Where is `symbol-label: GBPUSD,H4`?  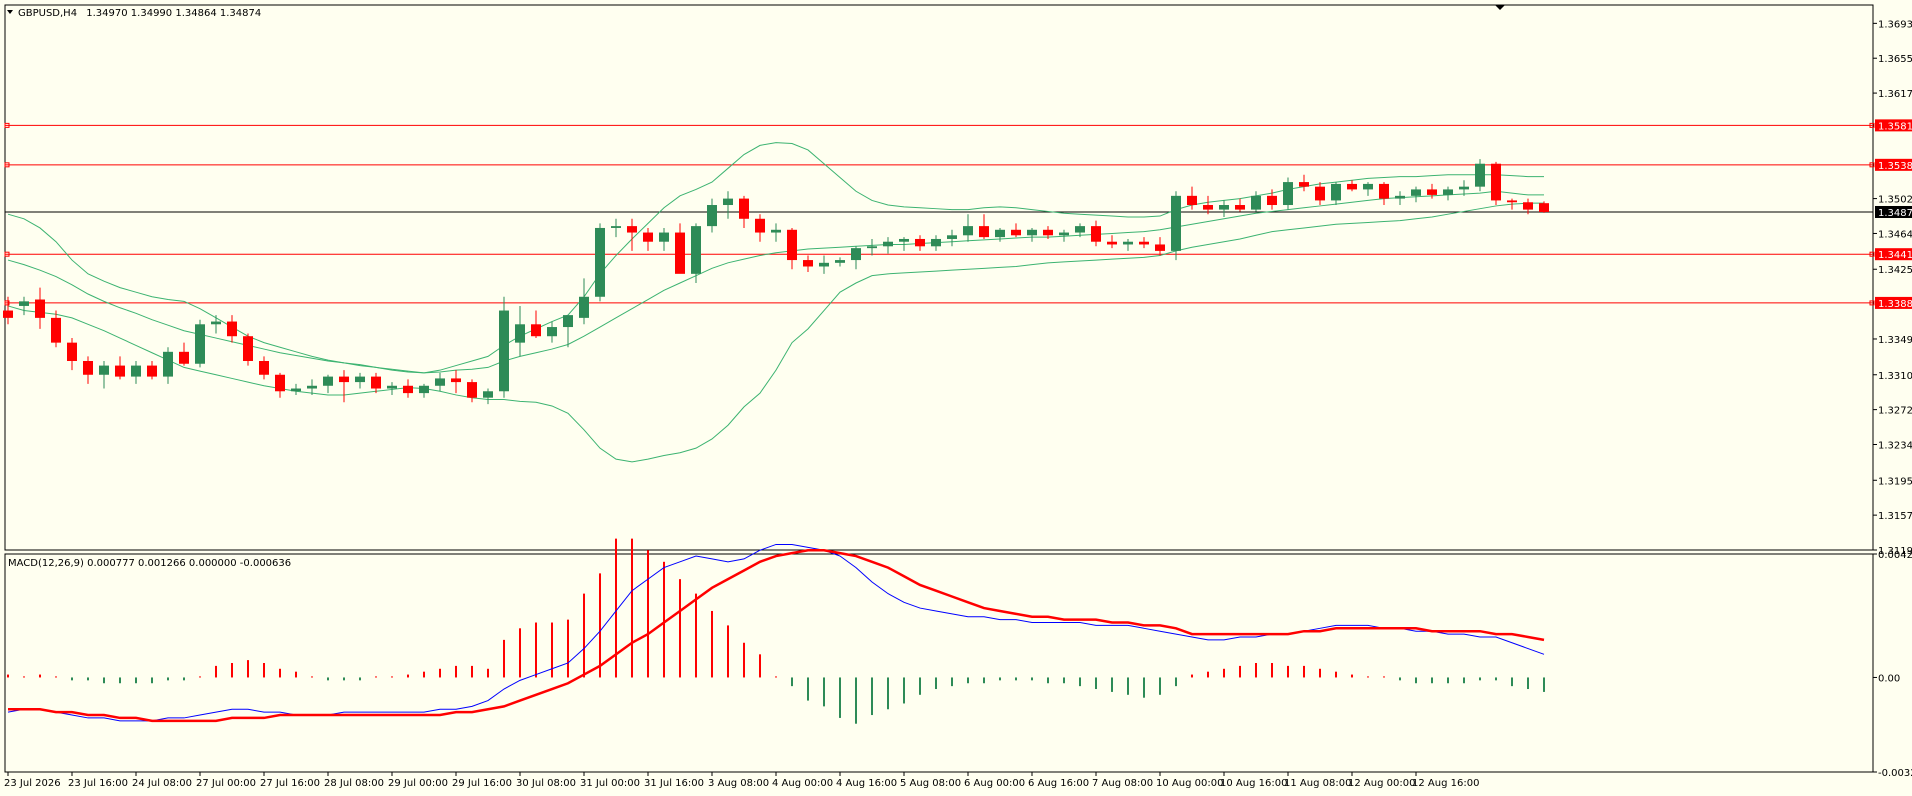 symbol-label: GBPUSD,H4 is located at coordinates (47, 13).